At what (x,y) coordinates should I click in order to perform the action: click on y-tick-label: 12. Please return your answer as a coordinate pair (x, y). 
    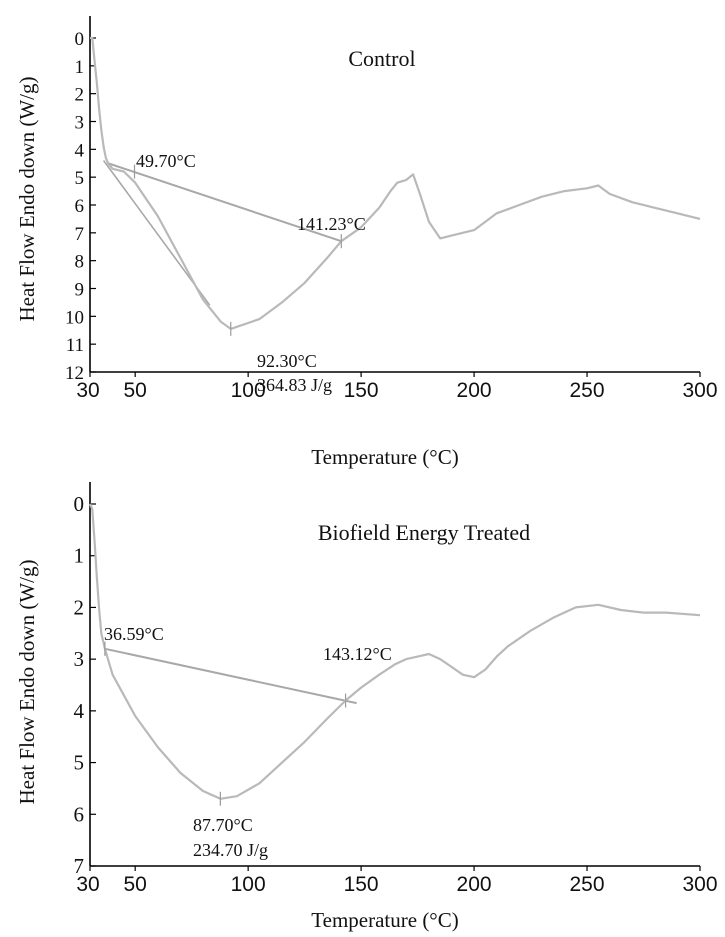
    Looking at the image, I should click on (74, 373).